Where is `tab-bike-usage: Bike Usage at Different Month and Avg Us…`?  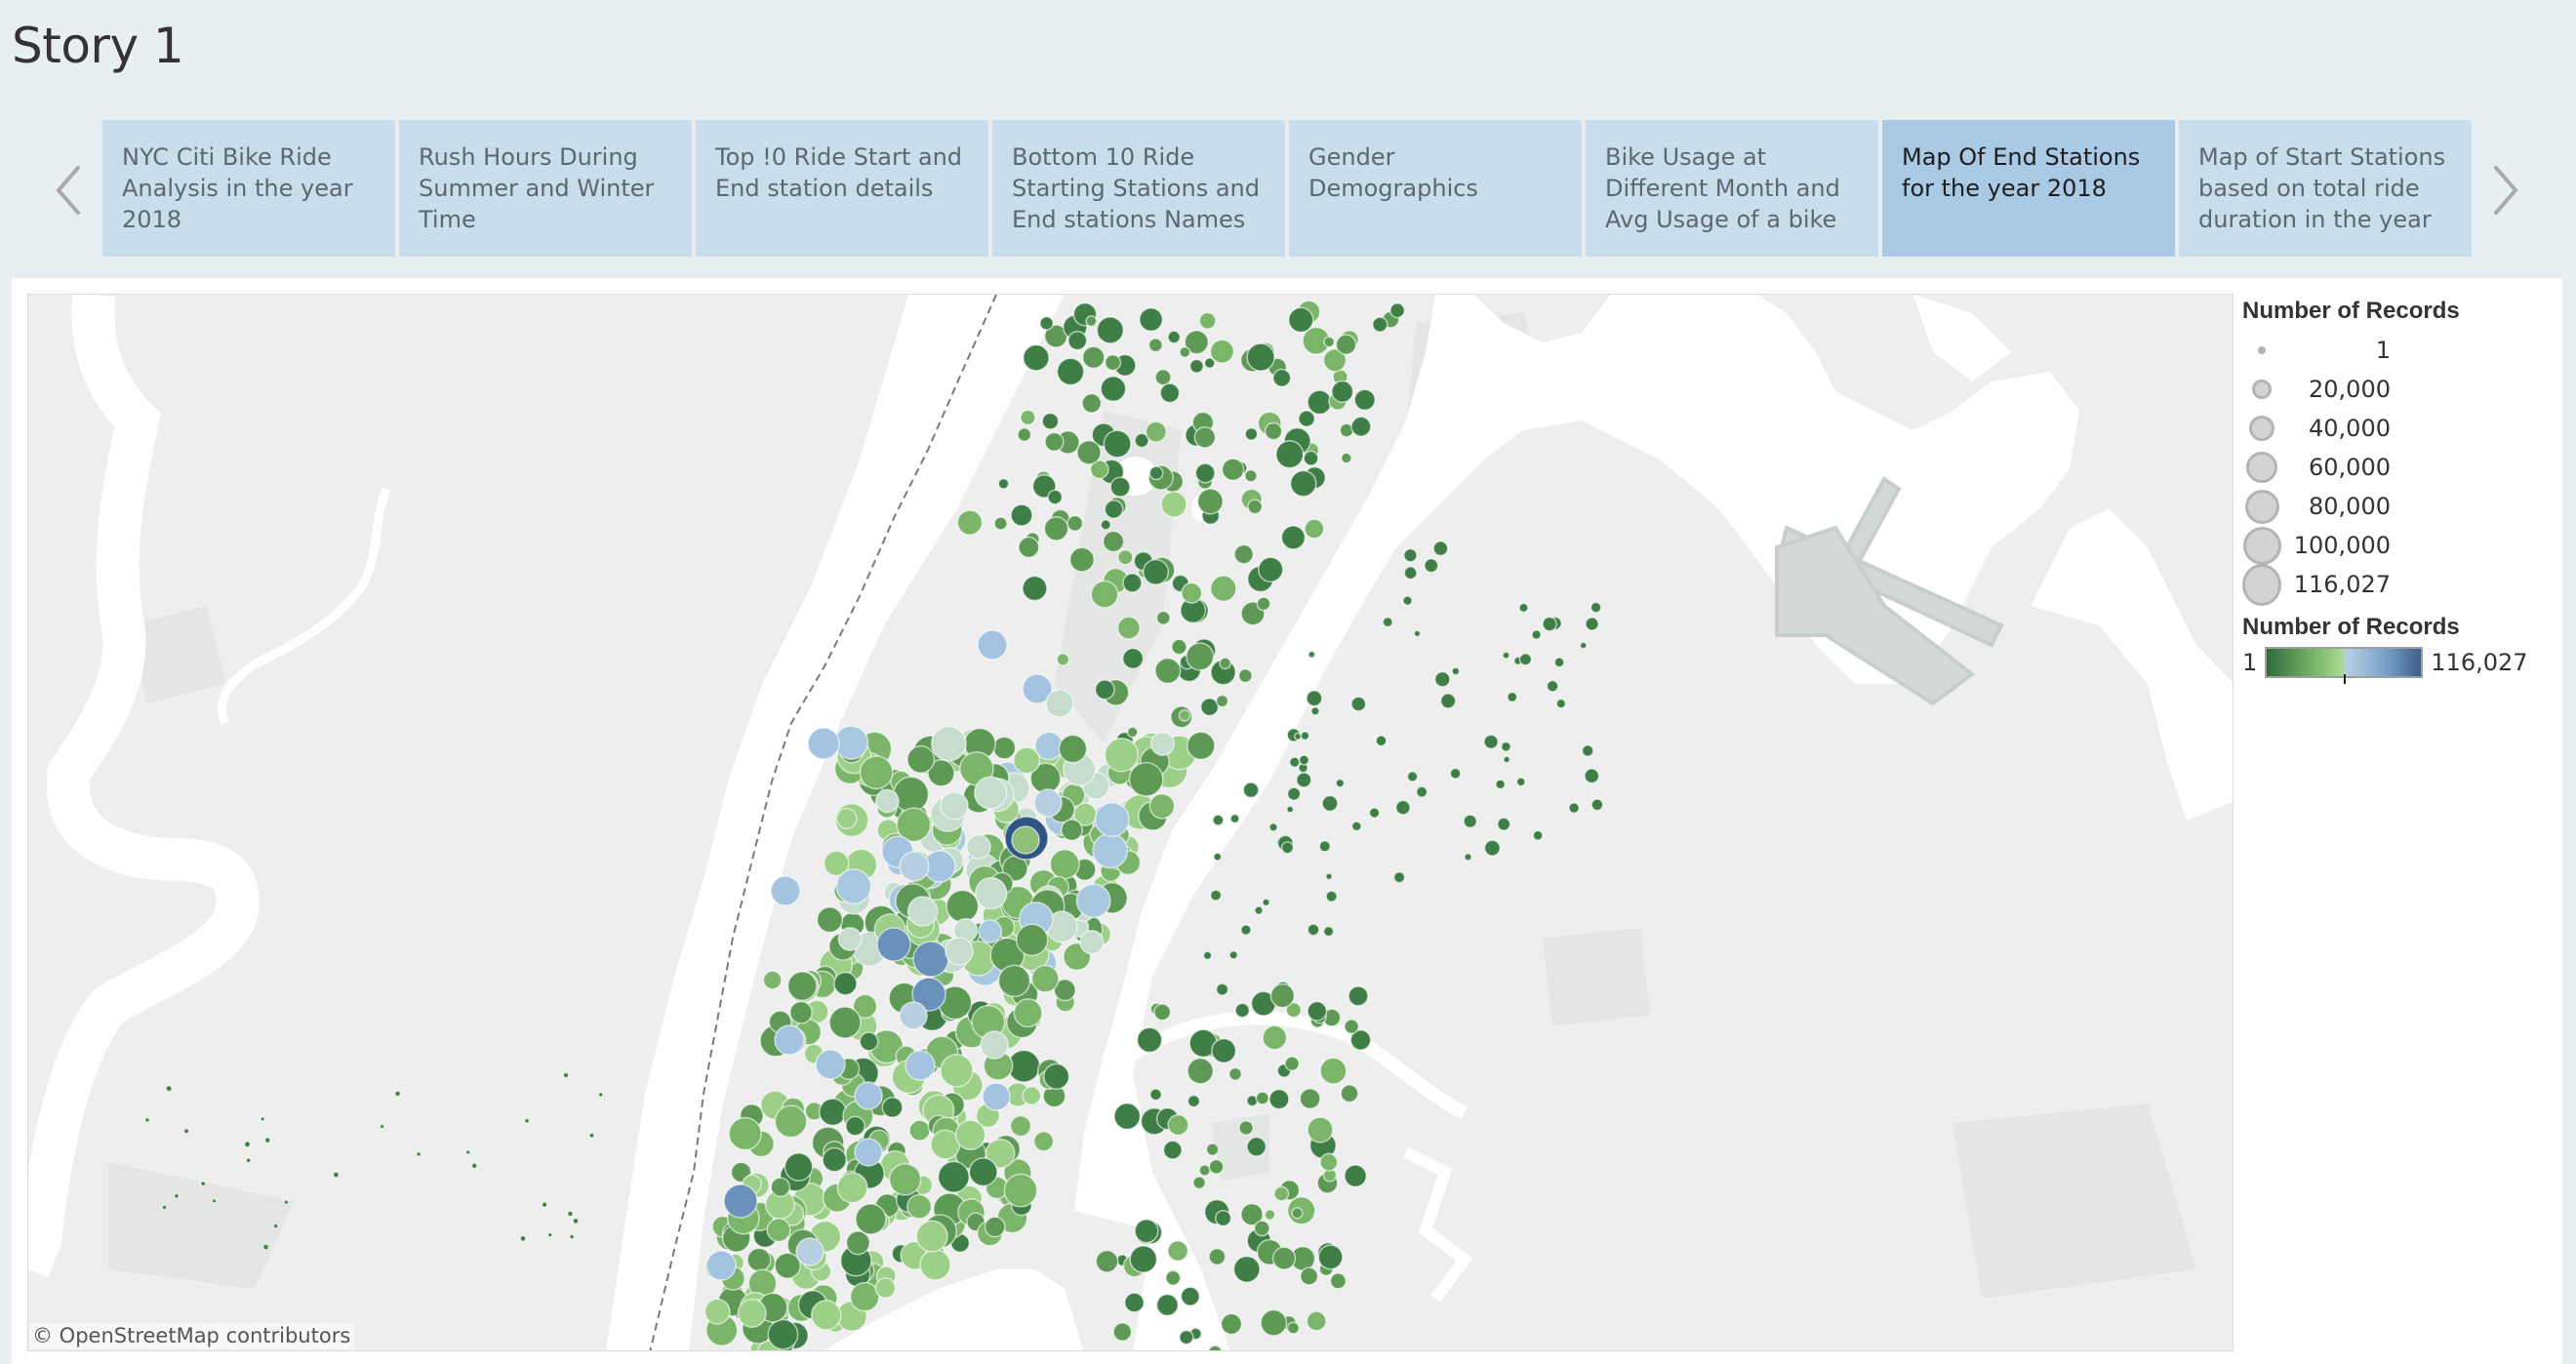 tab-bike-usage: Bike Usage at Different Month and Avg Us… is located at coordinates (1732, 188).